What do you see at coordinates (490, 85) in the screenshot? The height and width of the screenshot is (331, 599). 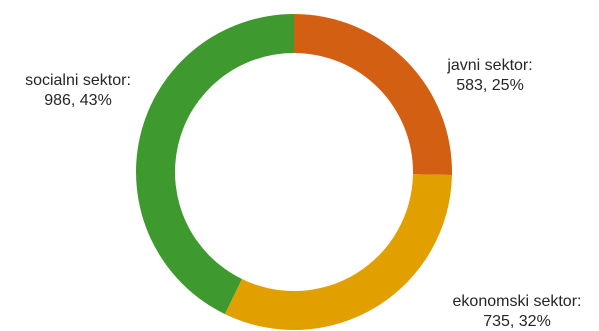 I see `slice-value-label-0: 583, 25%` at bounding box center [490, 85].